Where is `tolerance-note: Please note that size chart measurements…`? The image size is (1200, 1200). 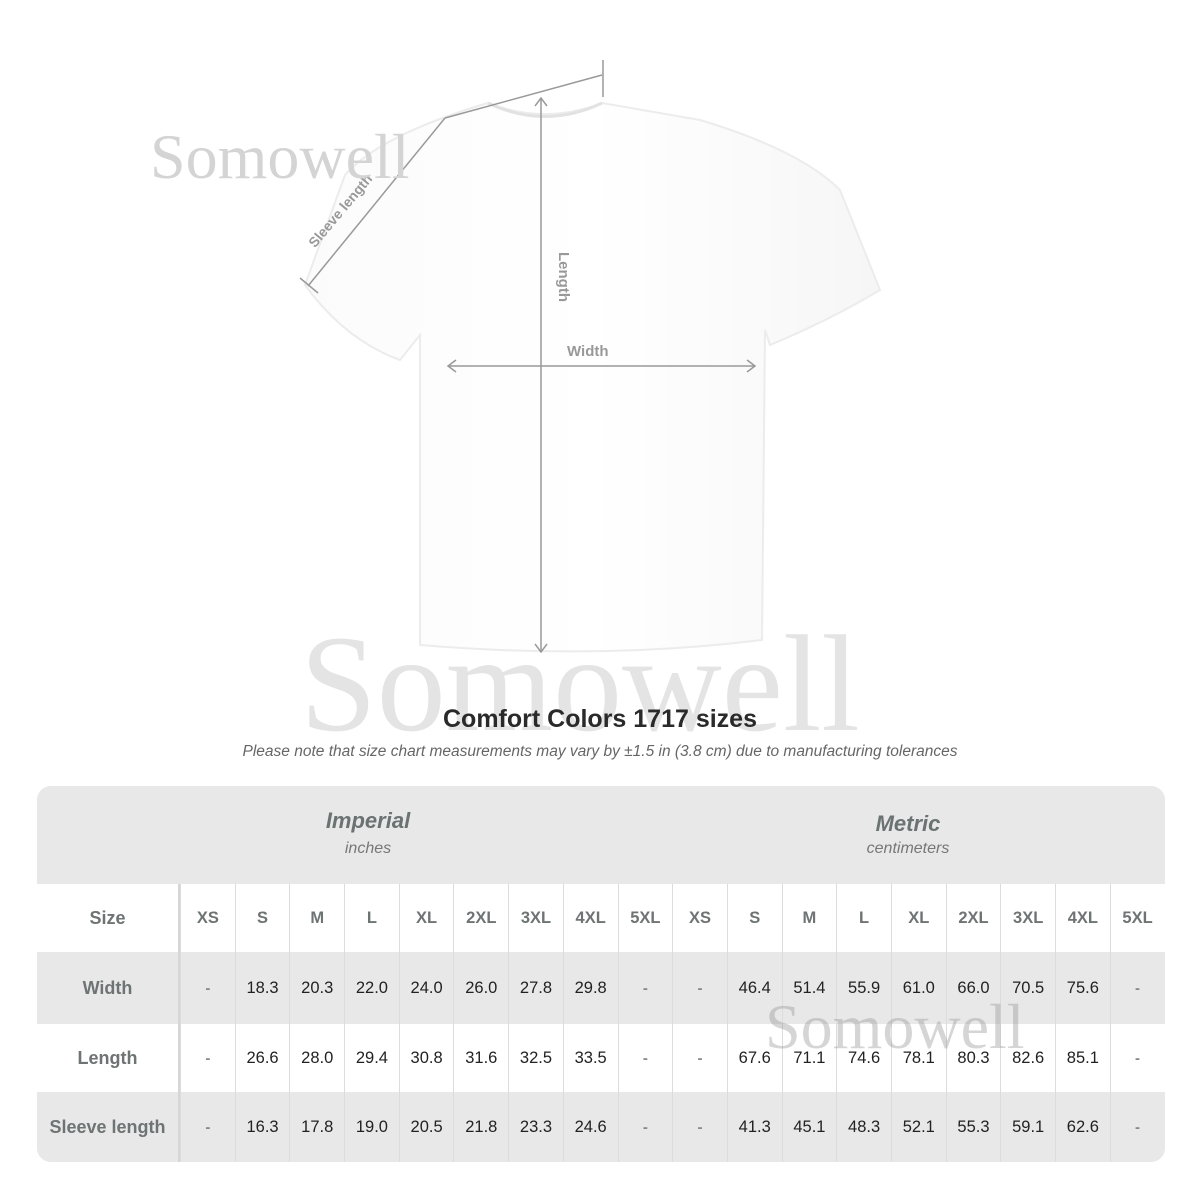 tolerance-note: Please note that size chart measurements… is located at coordinates (600, 751).